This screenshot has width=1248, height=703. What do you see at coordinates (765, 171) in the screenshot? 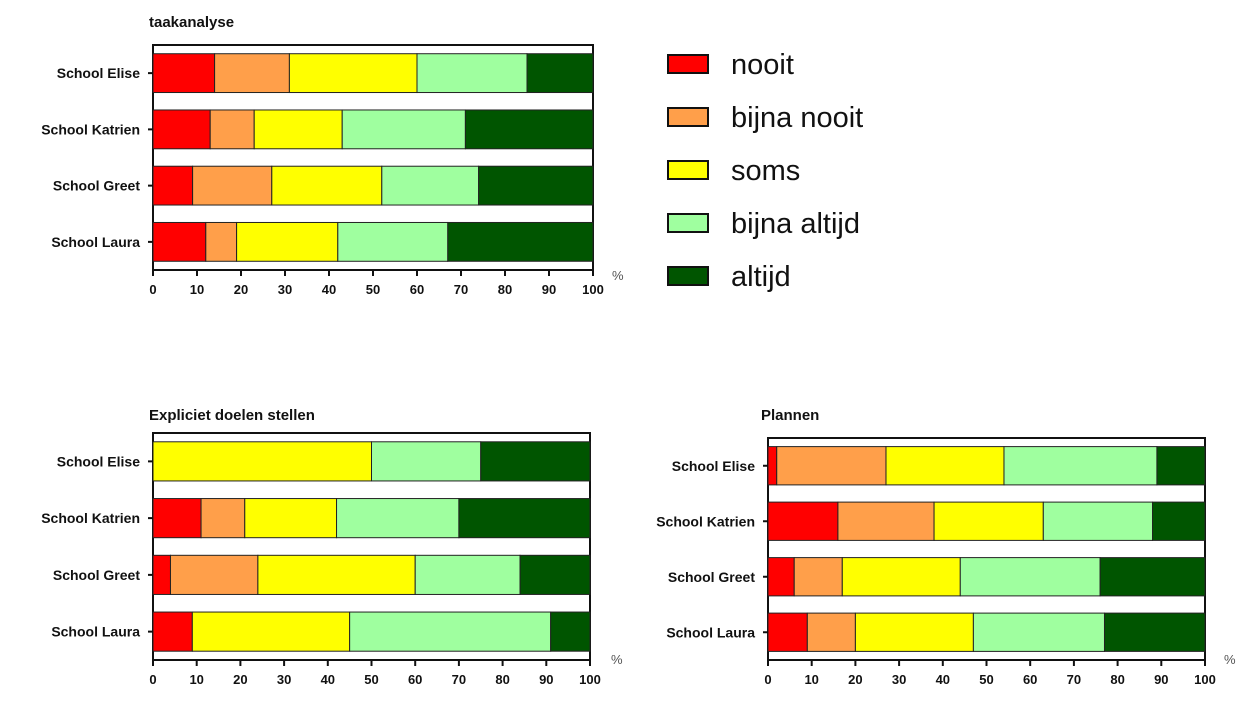
I see `legend: nooit bijna nooit soms bijna altijd altijd` at bounding box center [765, 171].